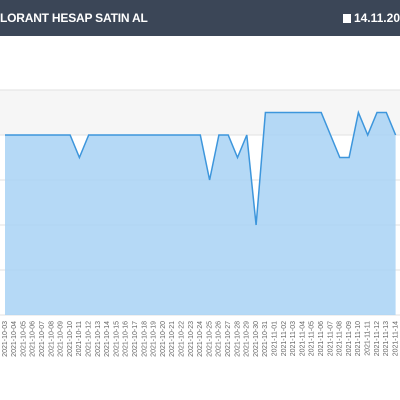 The width and height of the screenshot is (400, 400). What do you see at coordinates (302, 338) in the screenshot?
I see `x-tick-label: 2021-11-04` at bounding box center [302, 338].